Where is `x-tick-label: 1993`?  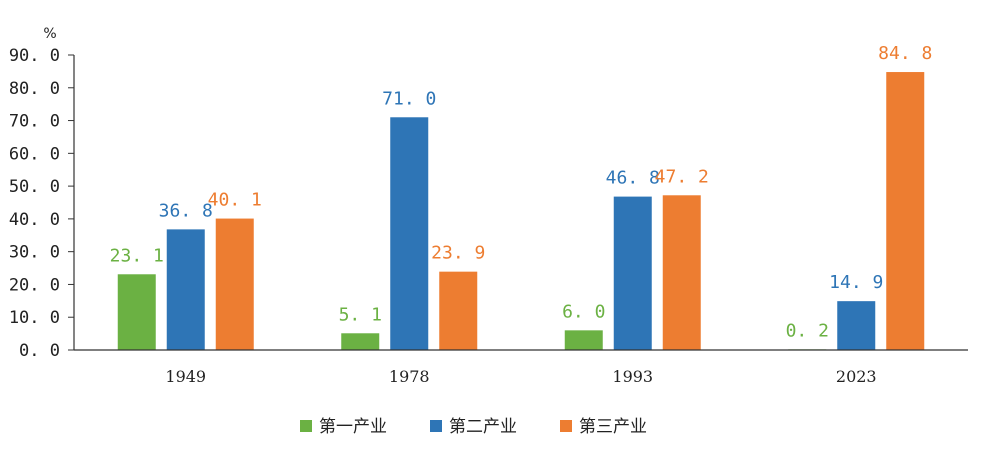 x-tick-label: 1993 is located at coordinates (632, 376).